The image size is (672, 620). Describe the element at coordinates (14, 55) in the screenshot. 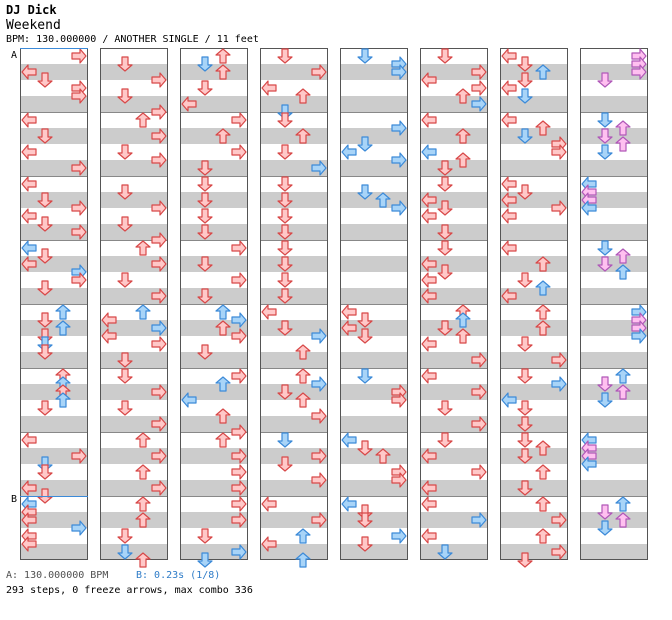

I see `marker-a: A` at that location.